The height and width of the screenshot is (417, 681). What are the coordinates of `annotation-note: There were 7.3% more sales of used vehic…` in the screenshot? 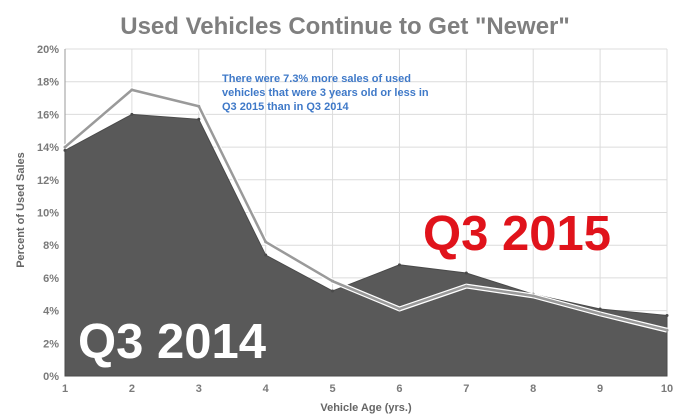 It's located at (325, 93).